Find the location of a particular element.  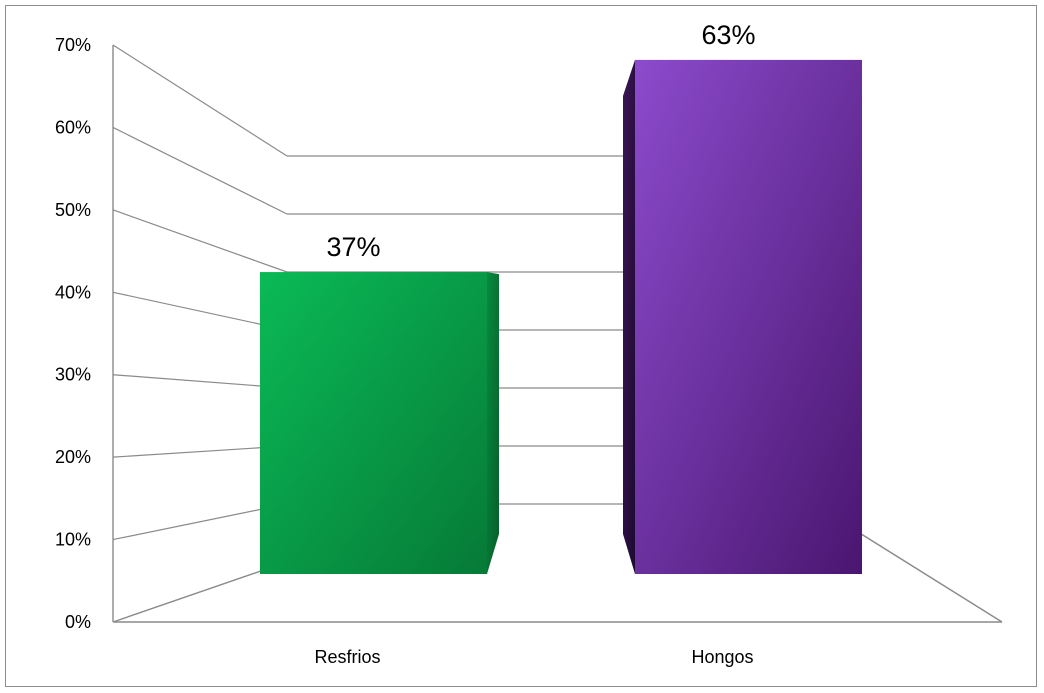

y-tick-label: 30% is located at coordinates (73, 375).